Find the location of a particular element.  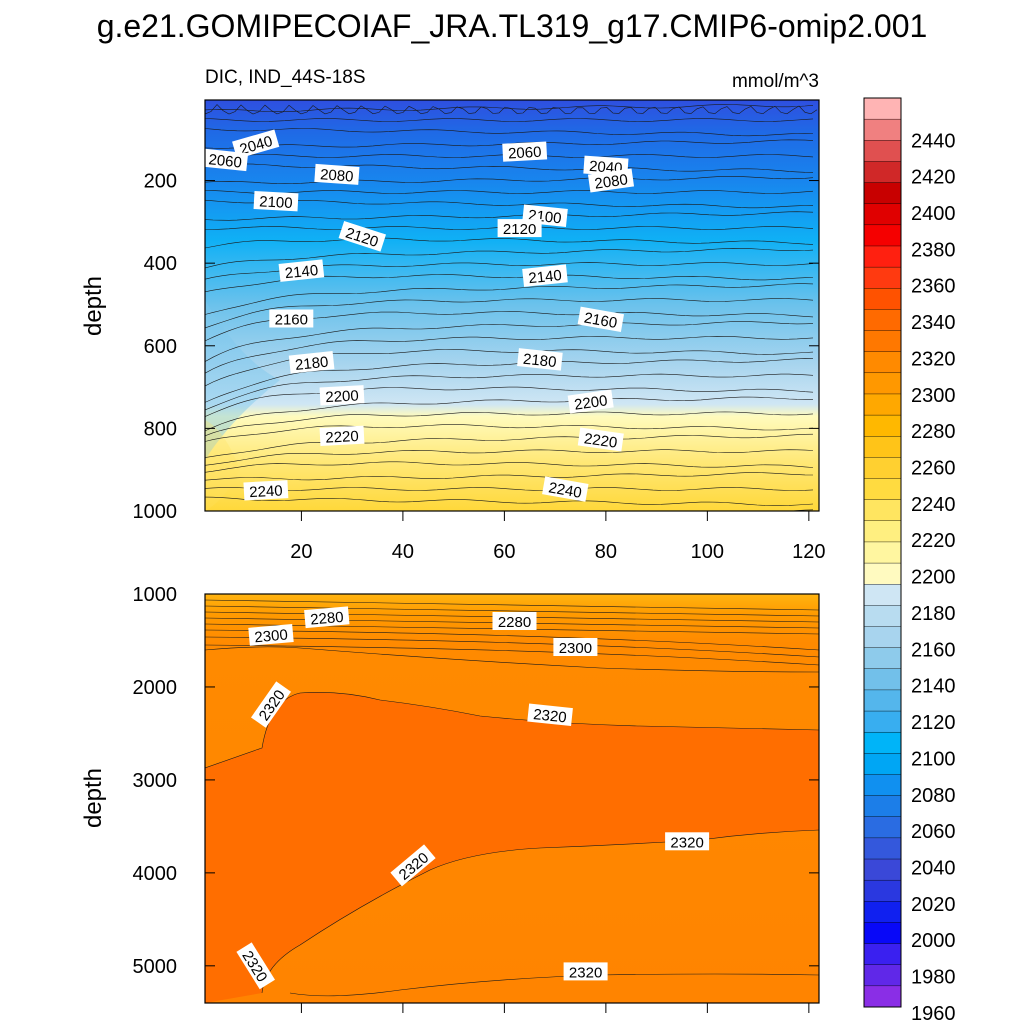

contour-label: 2060 is located at coordinates (525, 152).